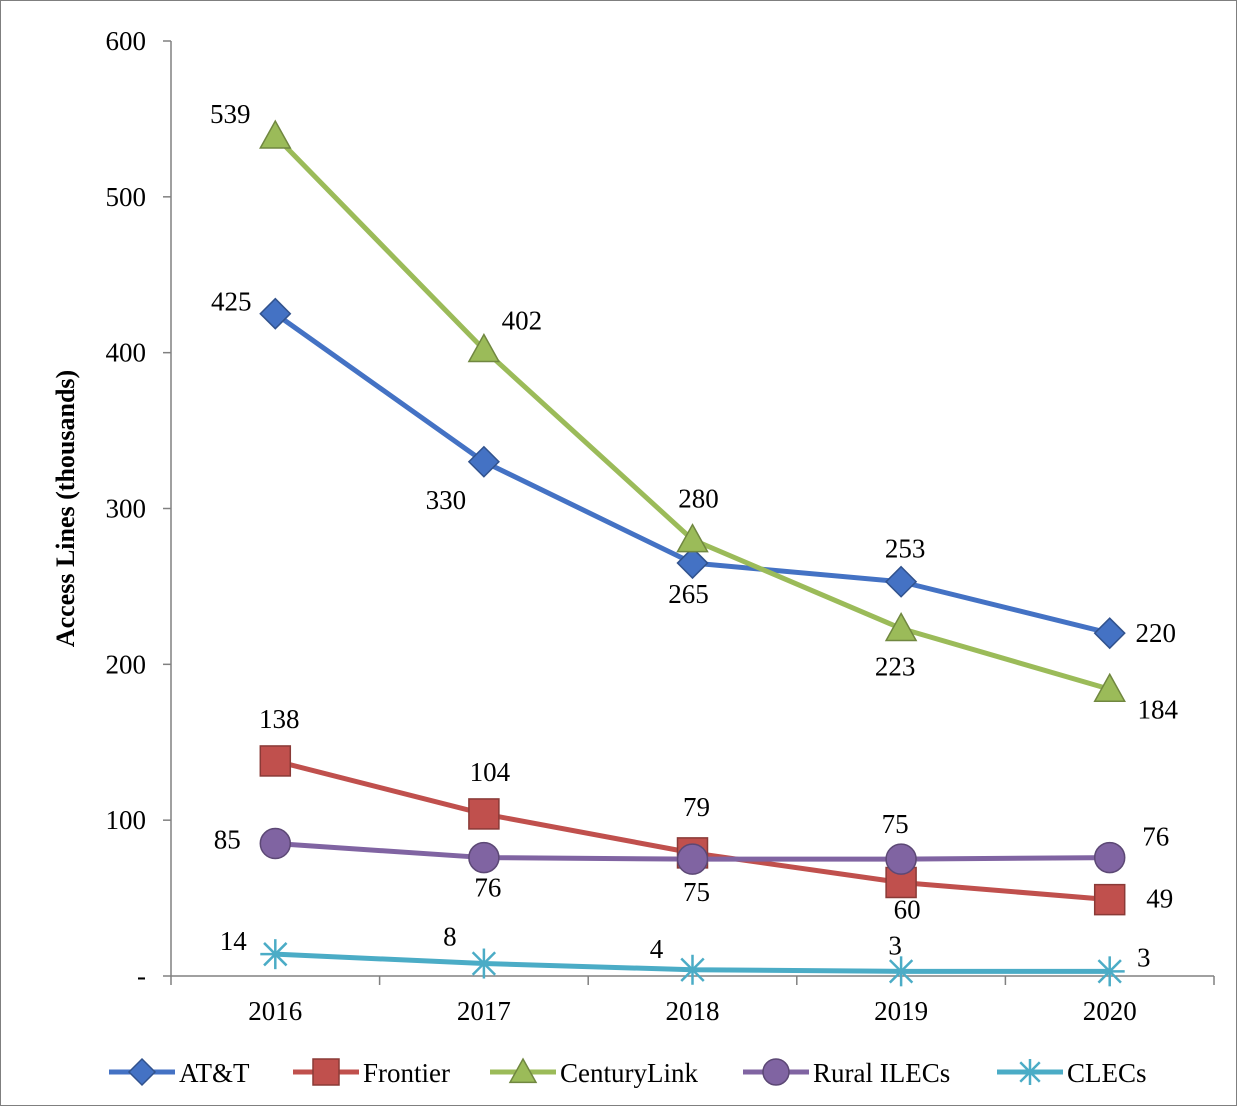 This screenshot has height=1109, width=1239. I want to click on y-tick-label: -, so click(141, 976).